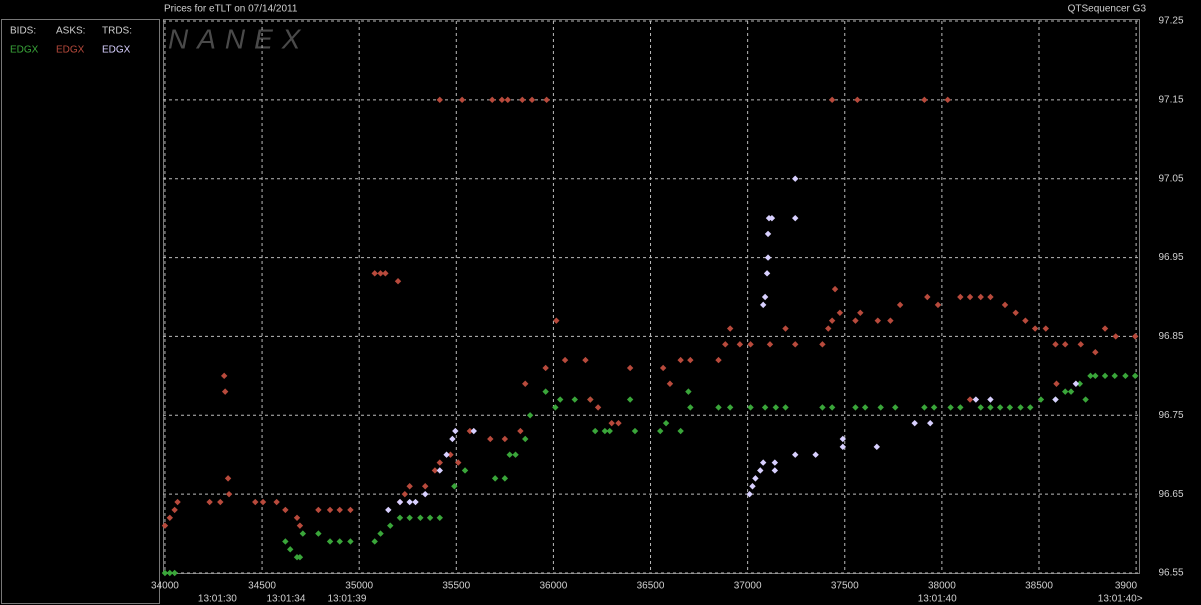 This screenshot has height=605, width=1201. What do you see at coordinates (238, 38) in the screenshot?
I see `watermark: NANEX` at bounding box center [238, 38].